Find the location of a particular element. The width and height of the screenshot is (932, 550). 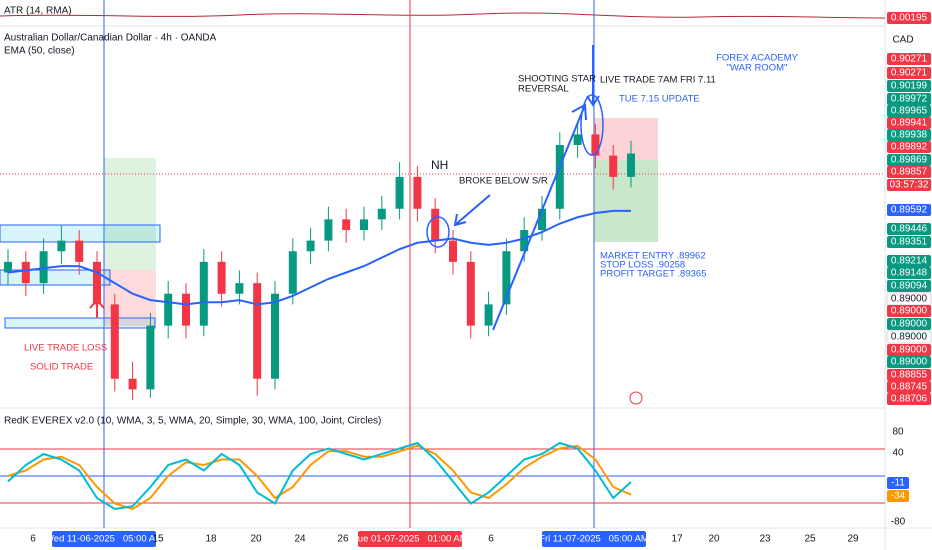

osc-label: -80 is located at coordinates (898, 522).